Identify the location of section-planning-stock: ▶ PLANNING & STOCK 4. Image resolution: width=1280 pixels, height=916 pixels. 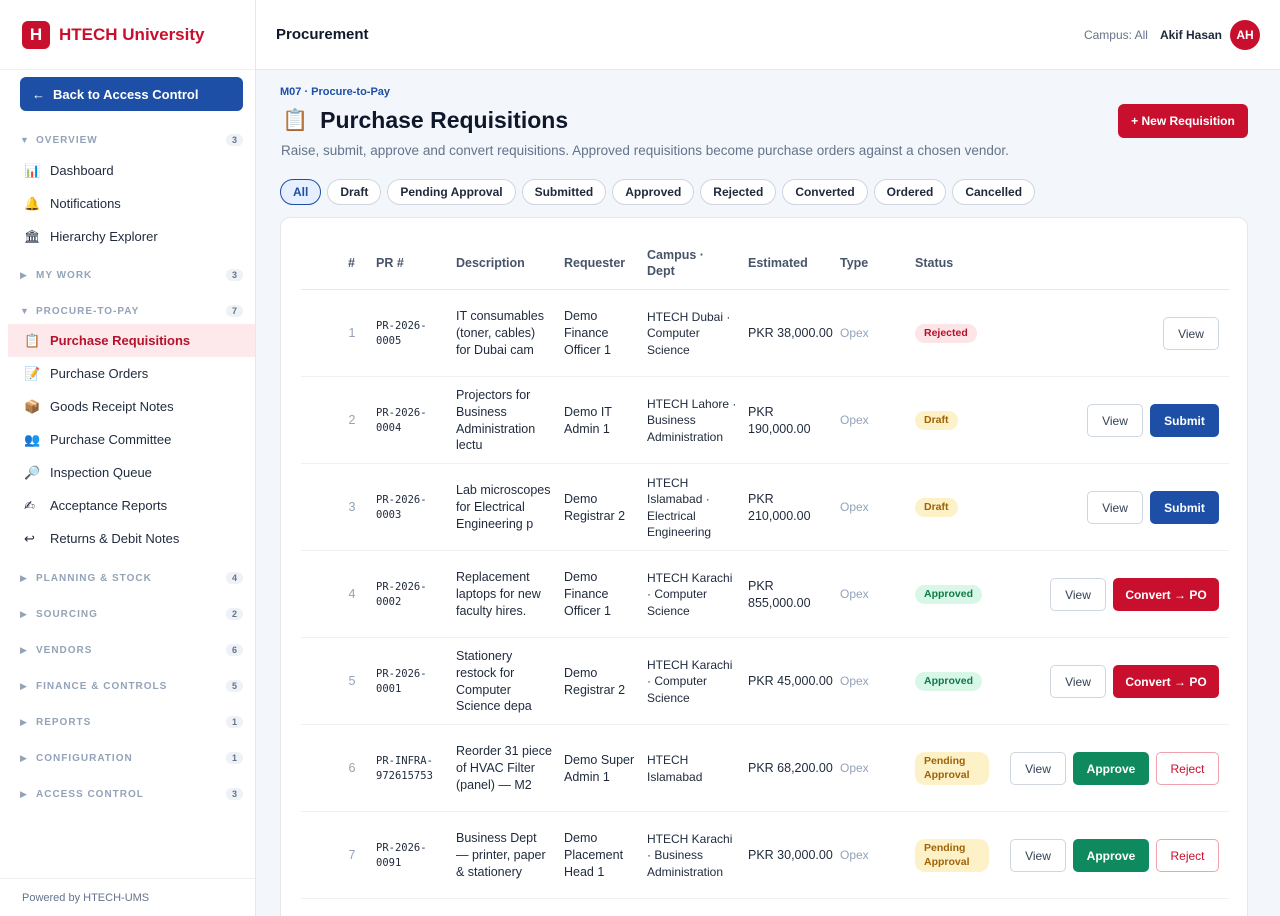
(131, 578).